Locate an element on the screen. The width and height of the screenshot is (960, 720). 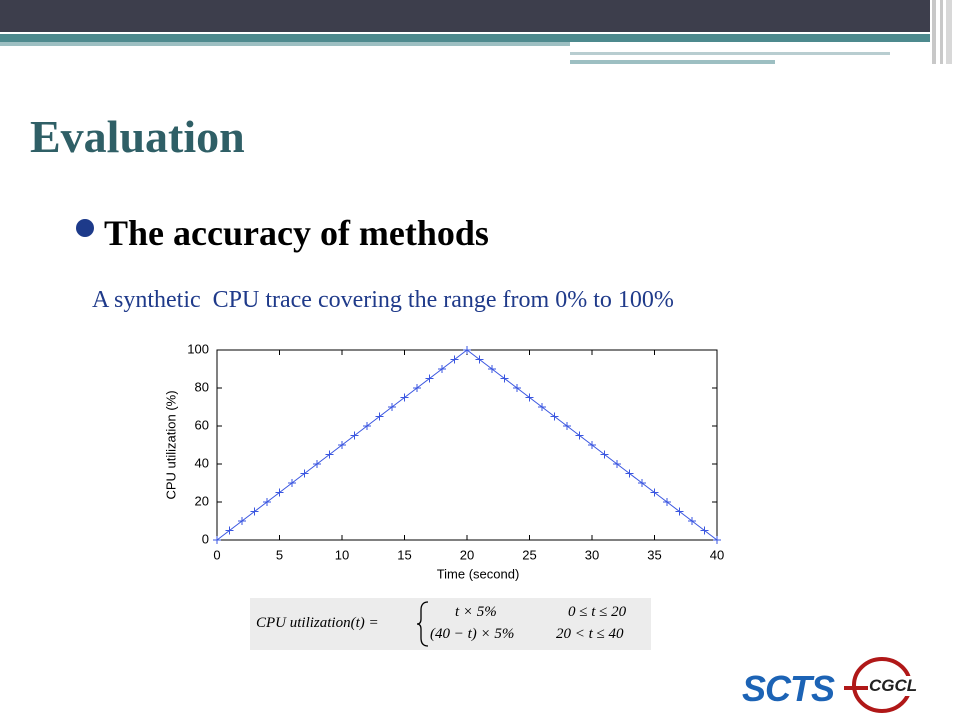
bullet-dot is located at coordinates (85, 228).